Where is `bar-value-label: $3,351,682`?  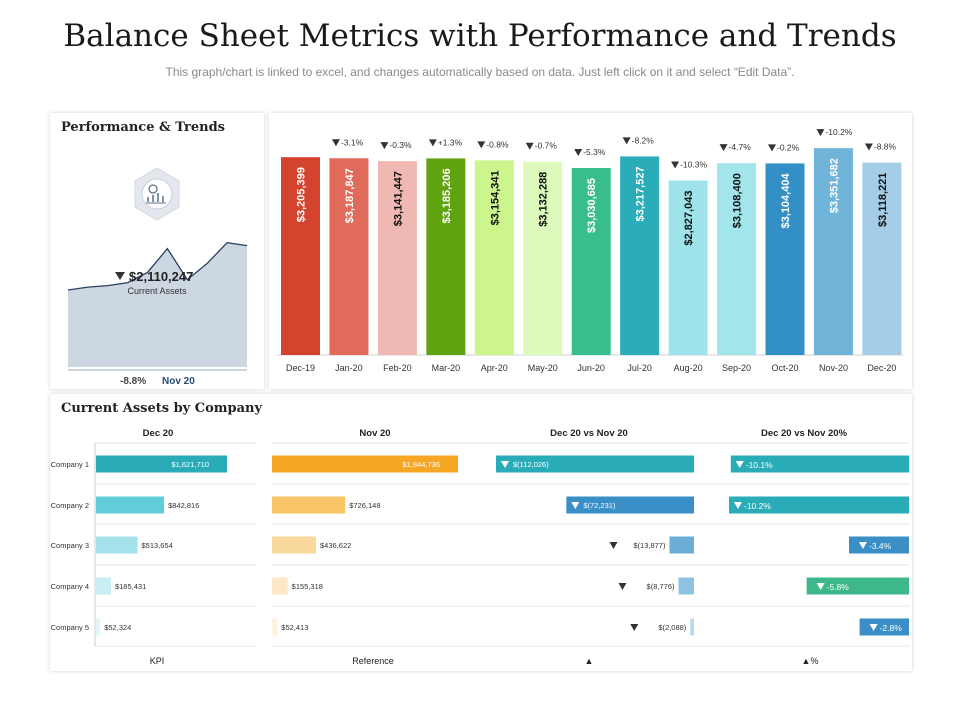 bar-value-label: $3,351,682 is located at coordinates (834, 185).